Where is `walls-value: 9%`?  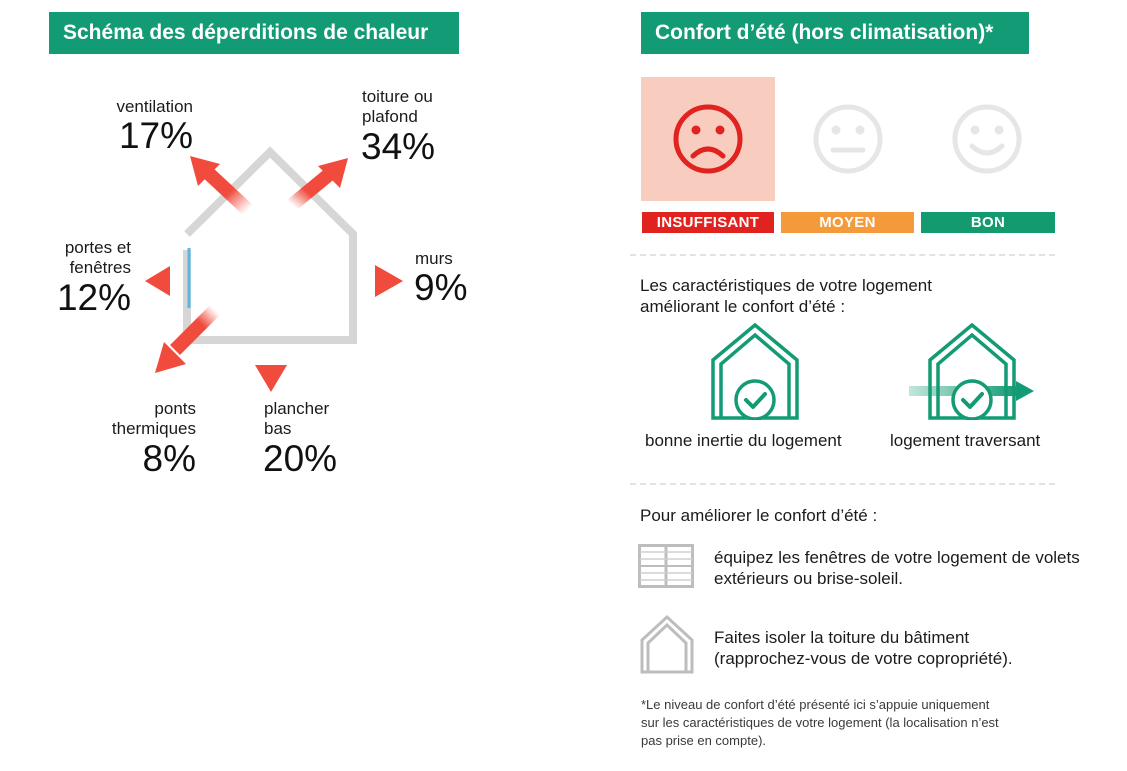
walls-value: 9% is located at coordinates (441, 287).